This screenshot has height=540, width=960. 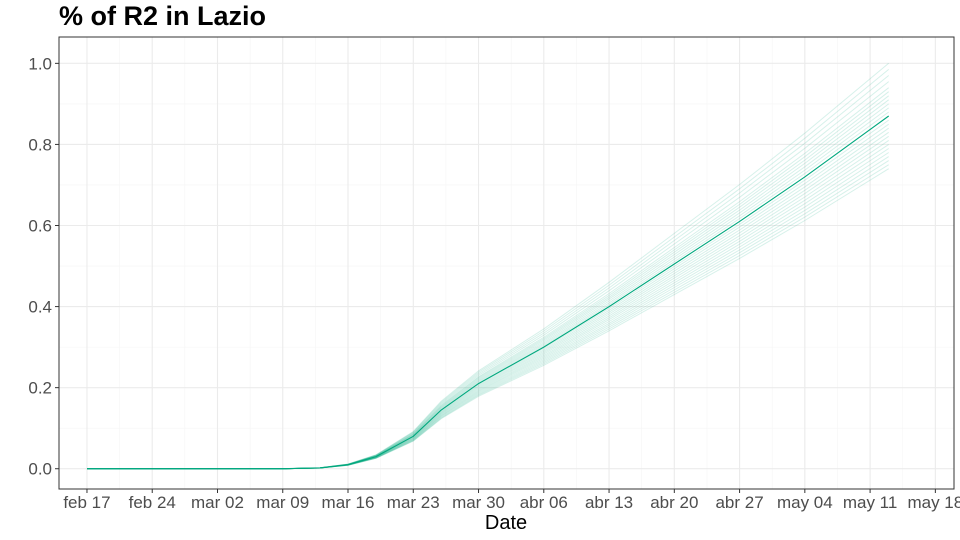 I want to click on x-tick-label: abr 13, so click(x=609, y=502).